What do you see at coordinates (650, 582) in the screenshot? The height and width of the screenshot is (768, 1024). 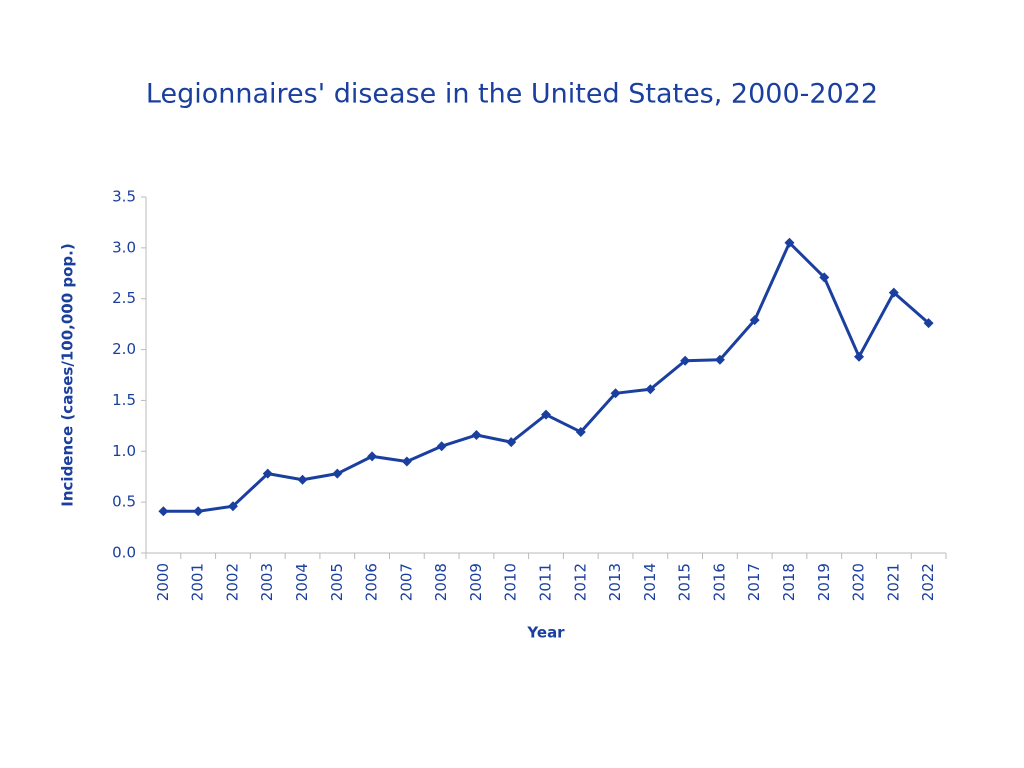 I see `x-tick-label: 2014` at bounding box center [650, 582].